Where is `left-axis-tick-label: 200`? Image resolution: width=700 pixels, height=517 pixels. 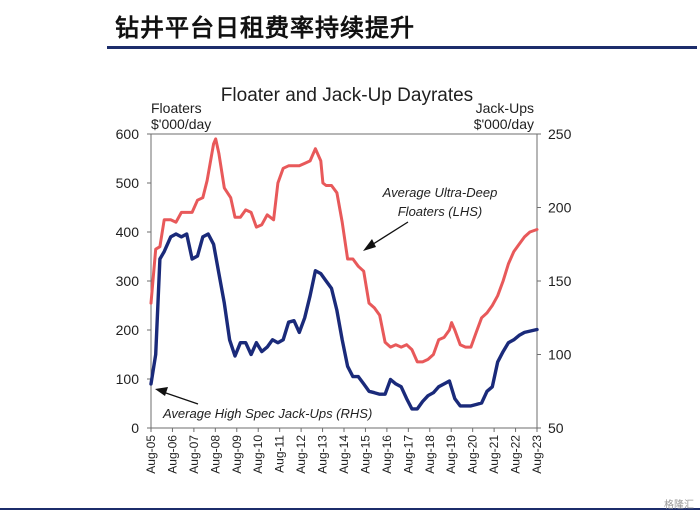 left-axis-tick-label: 200 is located at coordinates (128, 330).